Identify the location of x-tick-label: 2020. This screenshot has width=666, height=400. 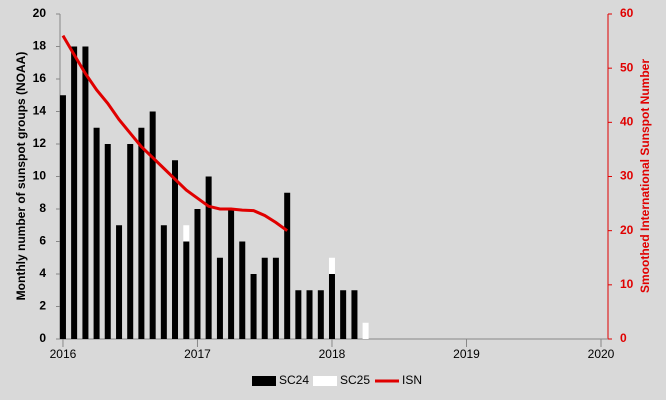
(601, 354).